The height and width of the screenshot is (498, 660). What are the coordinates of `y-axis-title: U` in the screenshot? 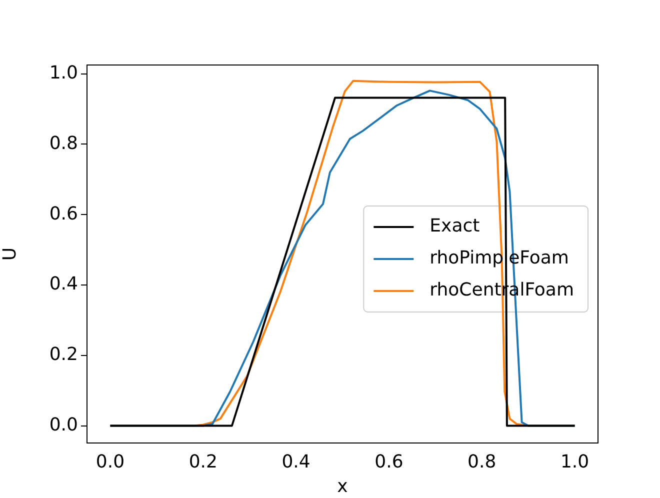 It's located at (10, 254).